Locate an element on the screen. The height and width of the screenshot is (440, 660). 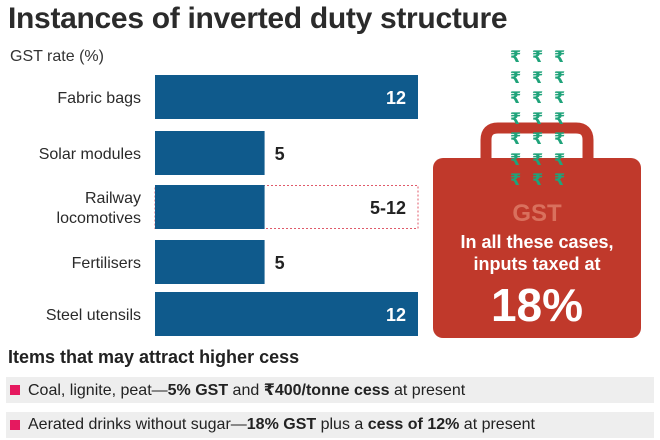
bag-caption-line2: inputs taxed at is located at coordinates (537, 264).